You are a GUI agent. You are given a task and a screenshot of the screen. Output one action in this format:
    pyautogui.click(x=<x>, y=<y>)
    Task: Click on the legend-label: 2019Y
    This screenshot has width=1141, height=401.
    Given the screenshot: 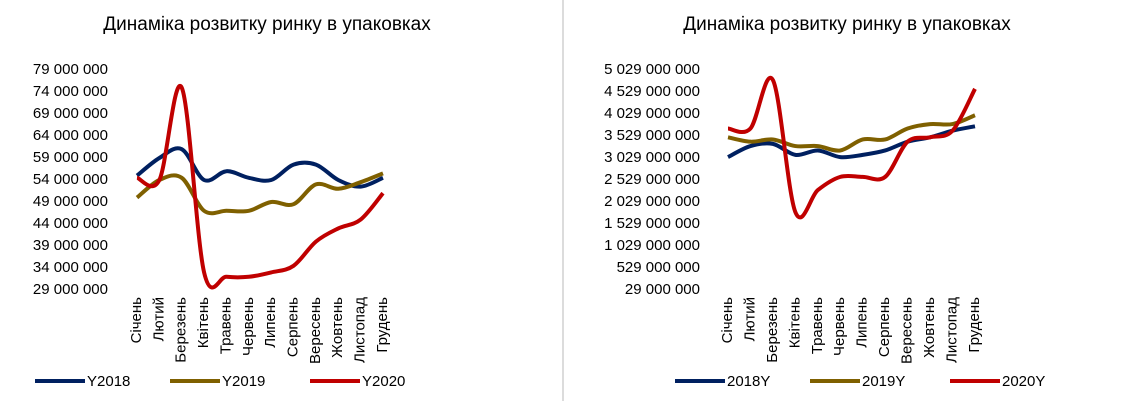 What is the action you would take?
    pyautogui.click(x=883, y=381)
    